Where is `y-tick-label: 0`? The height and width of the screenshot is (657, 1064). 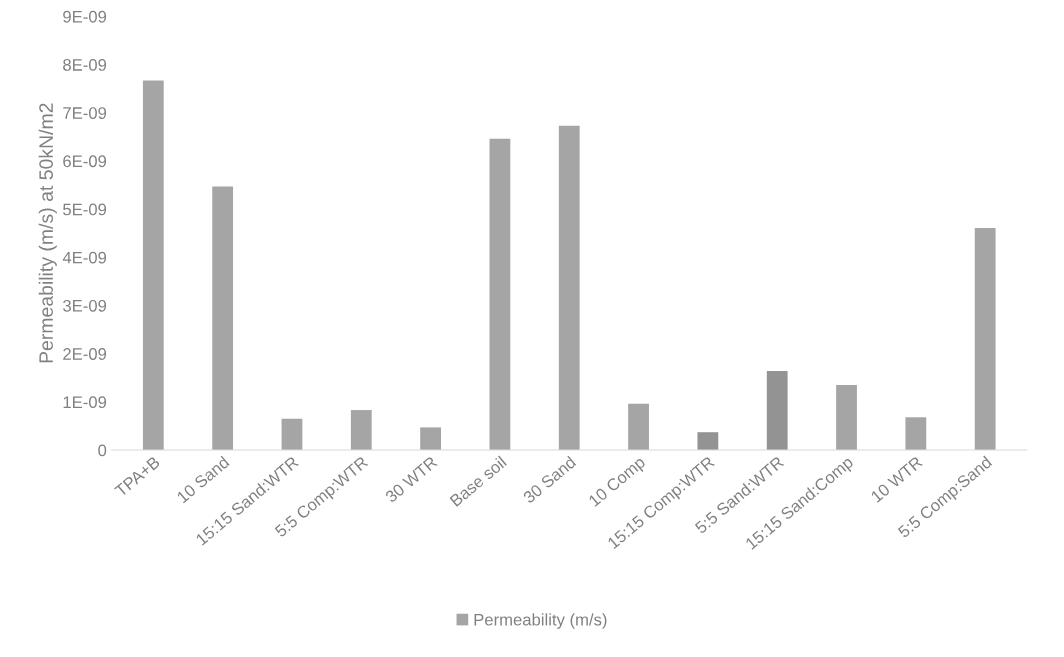
y-tick-label: 0 is located at coordinates (102, 450).